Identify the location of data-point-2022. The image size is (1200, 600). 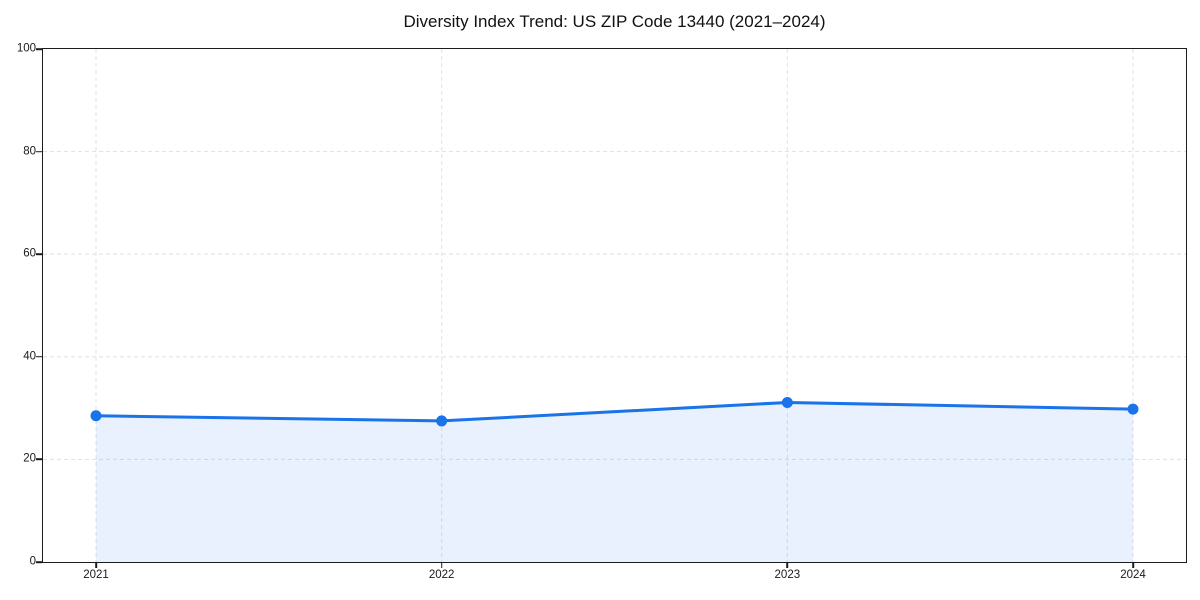
(442, 421).